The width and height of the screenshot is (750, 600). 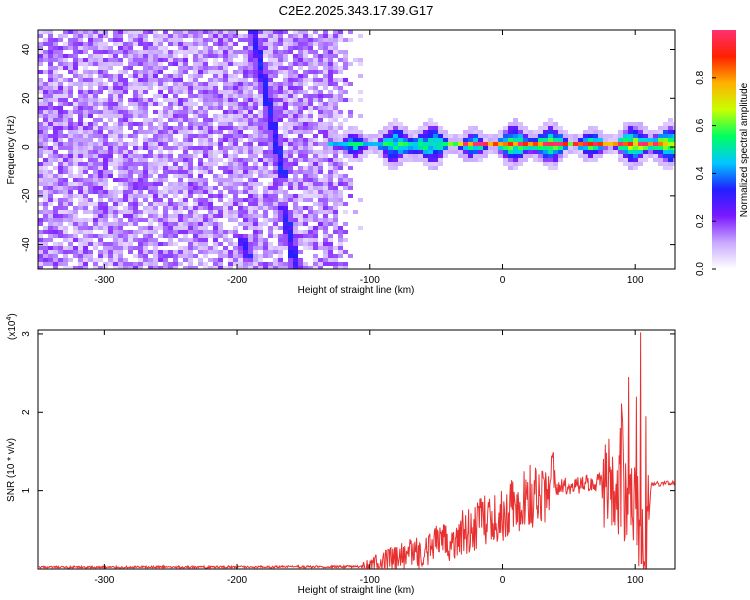 What do you see at coordinates (26, 244) in the screenshot?
I see `y-tick-label: -40` at bounding box center [26, 244].